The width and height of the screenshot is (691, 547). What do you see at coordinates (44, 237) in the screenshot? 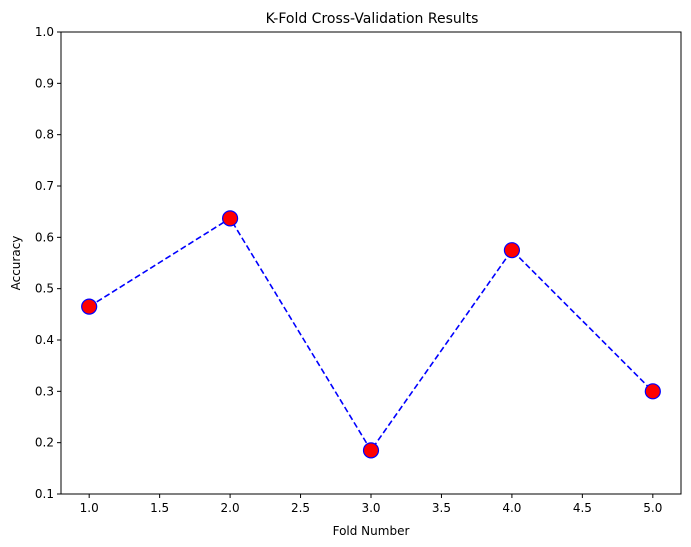
I see `y-tick-label: 0.6` at bounding box center [44, 237].